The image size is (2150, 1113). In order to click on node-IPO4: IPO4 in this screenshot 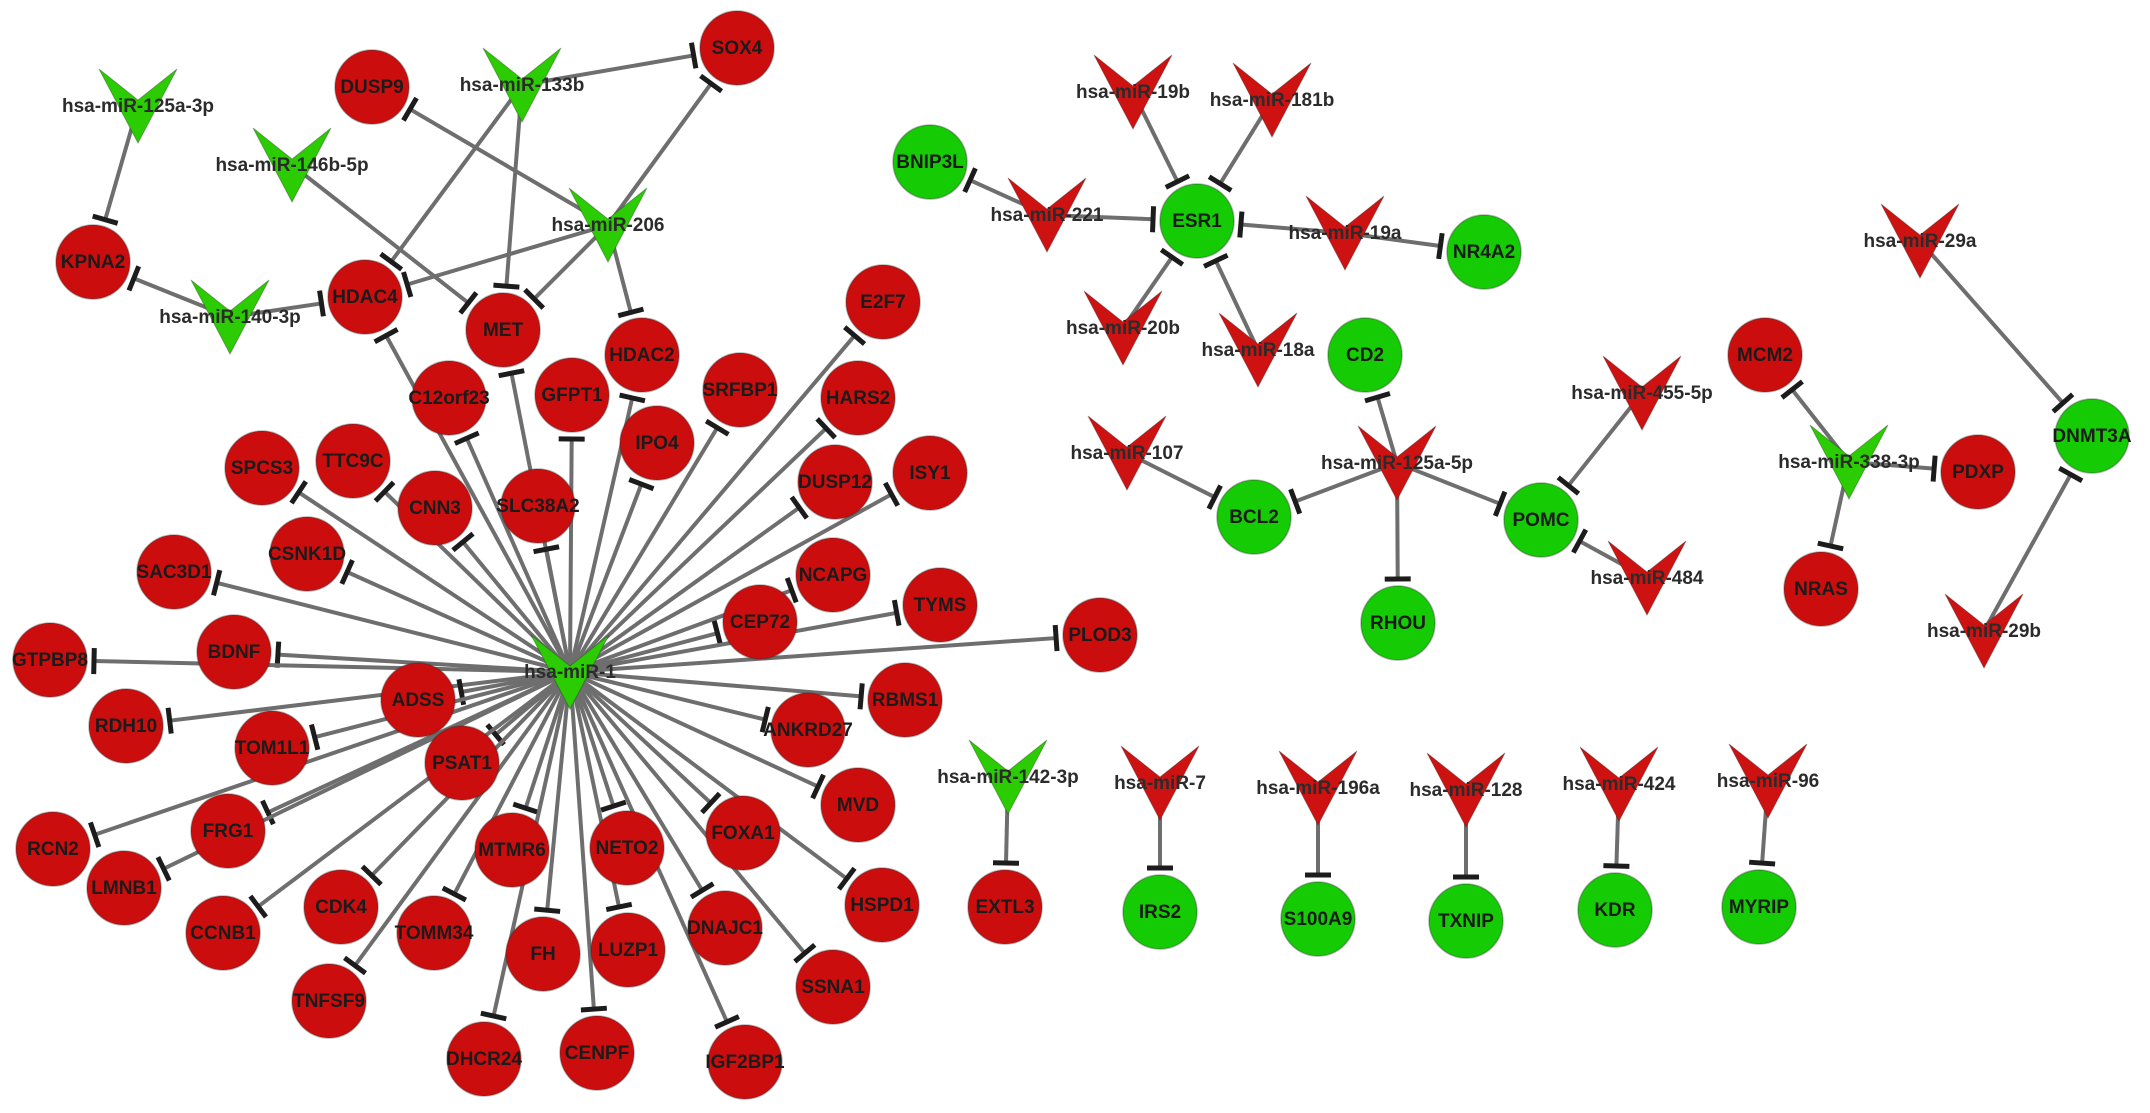, I will do `click(657, 443)`.